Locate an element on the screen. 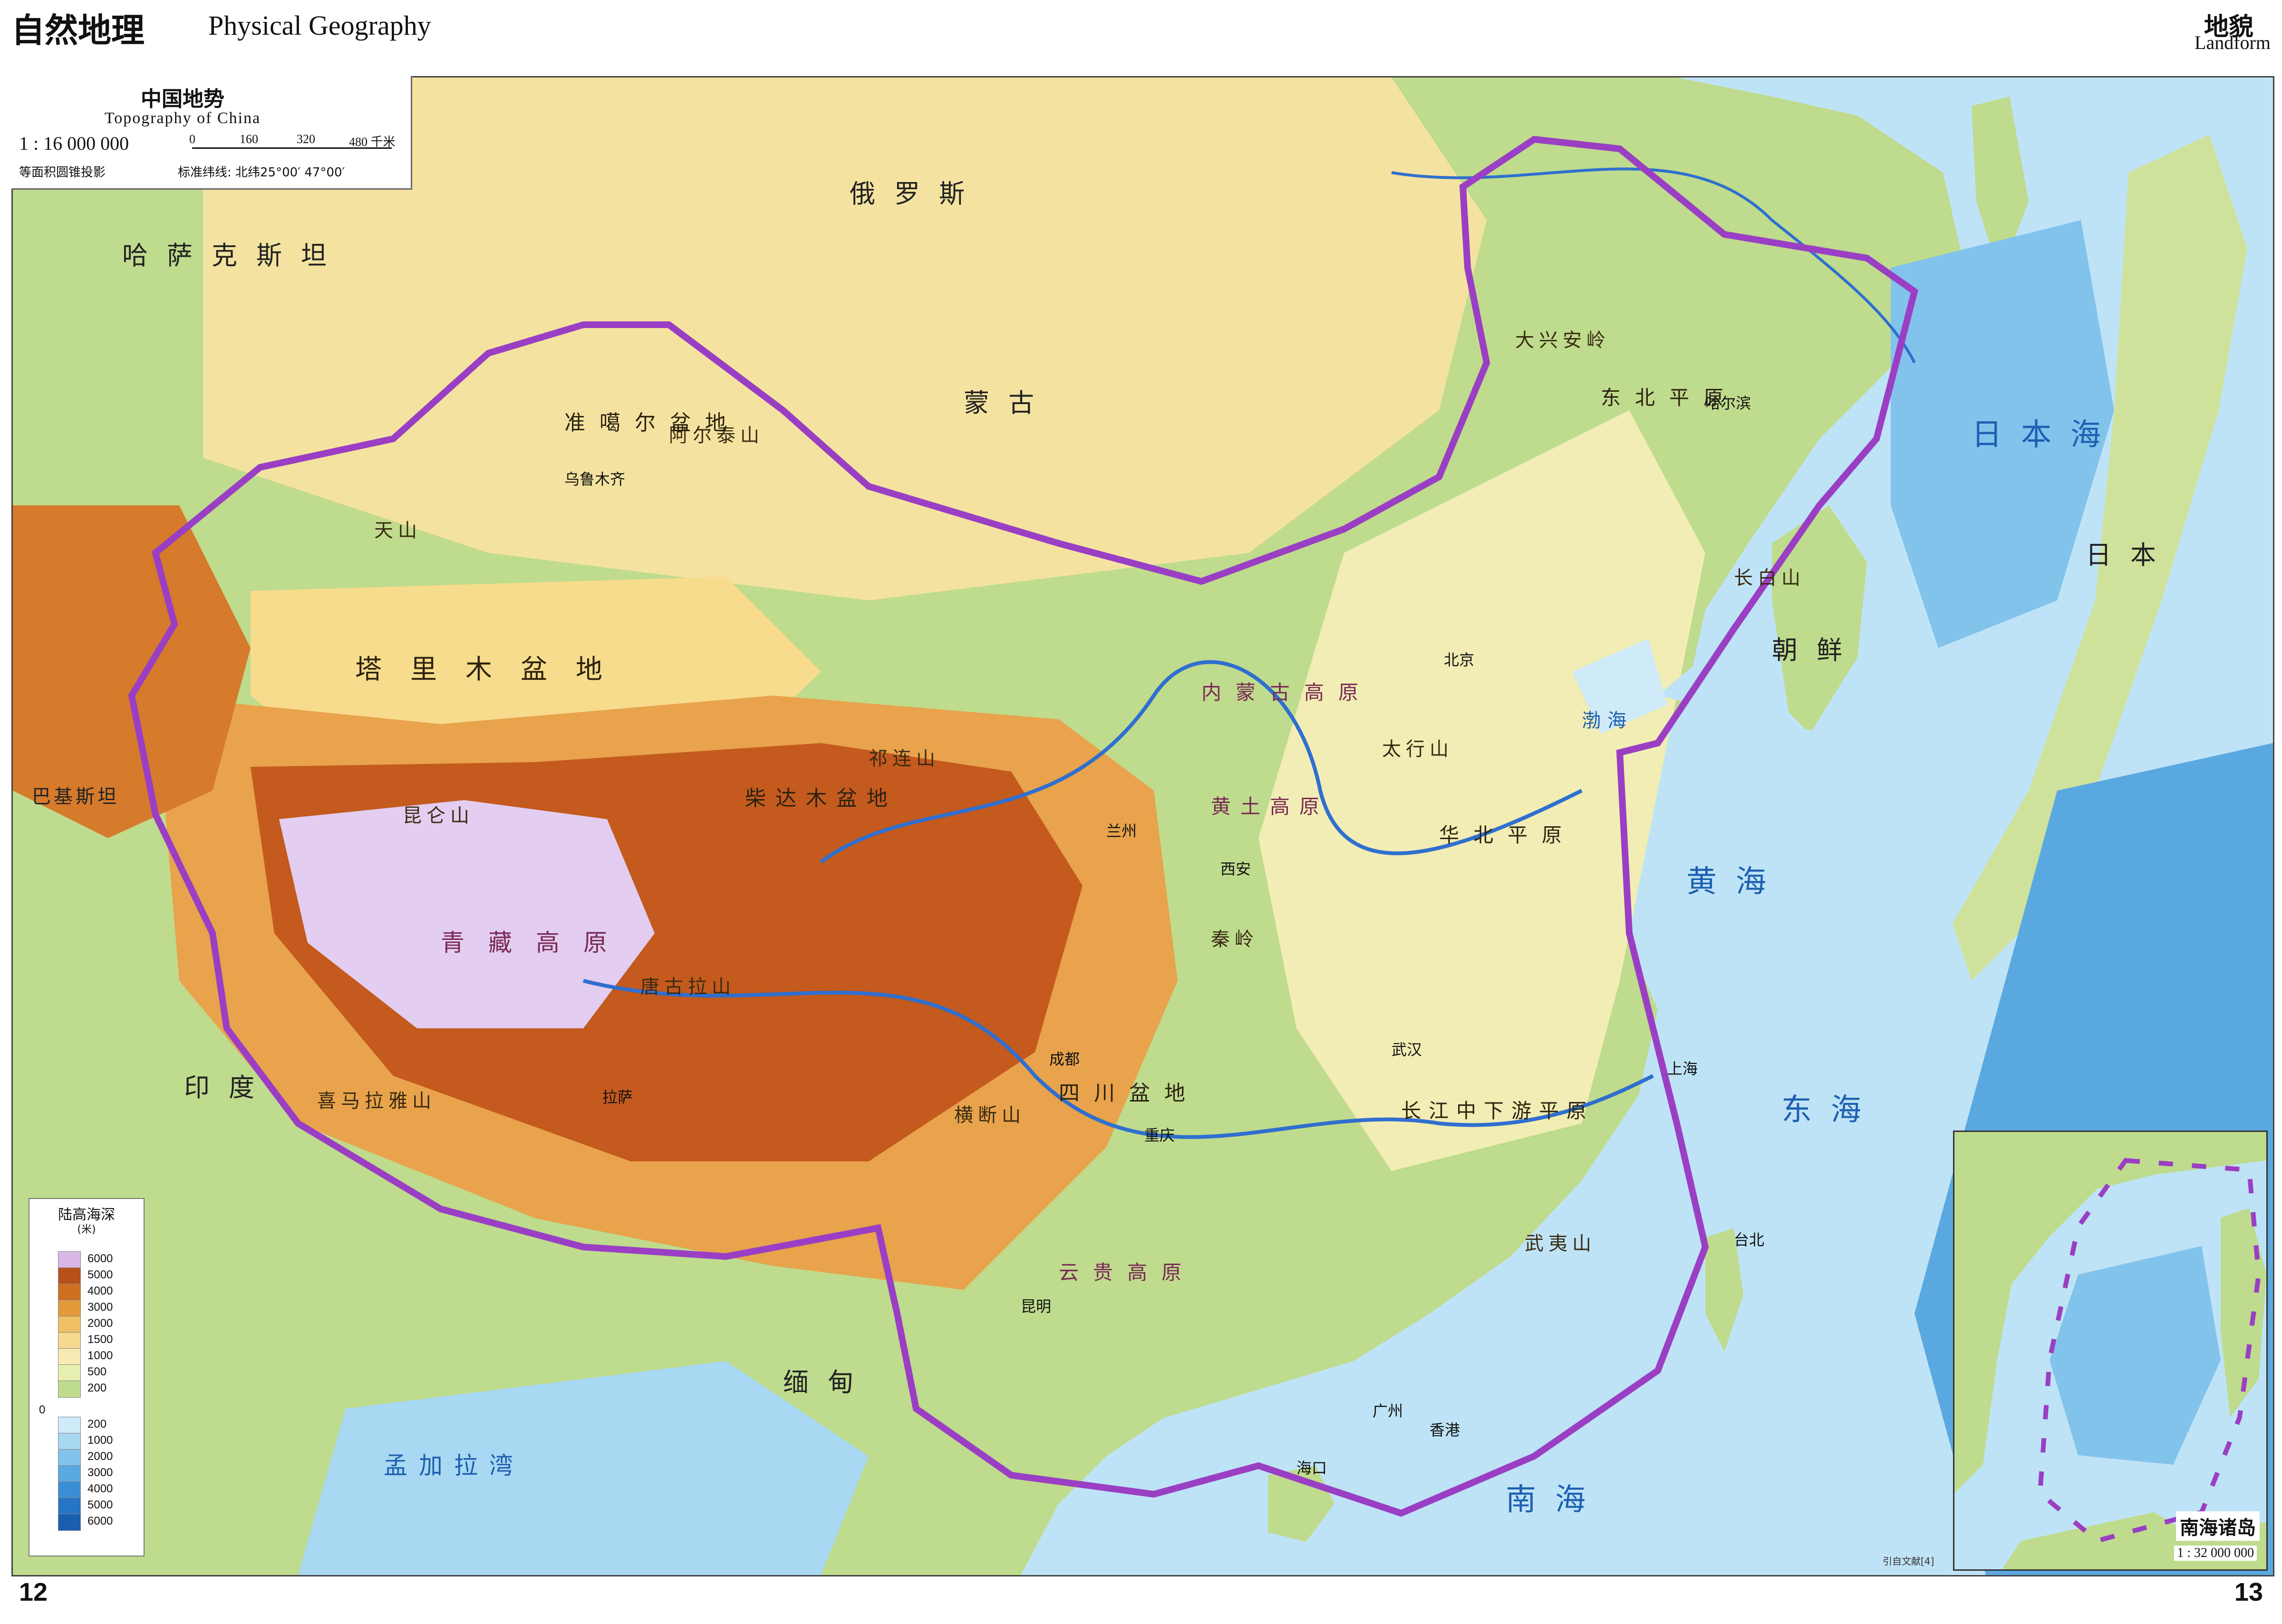 The width and height of the screenshot is (2282, 1624). legend-unit: (米) is located at coordinates (86, 1230).